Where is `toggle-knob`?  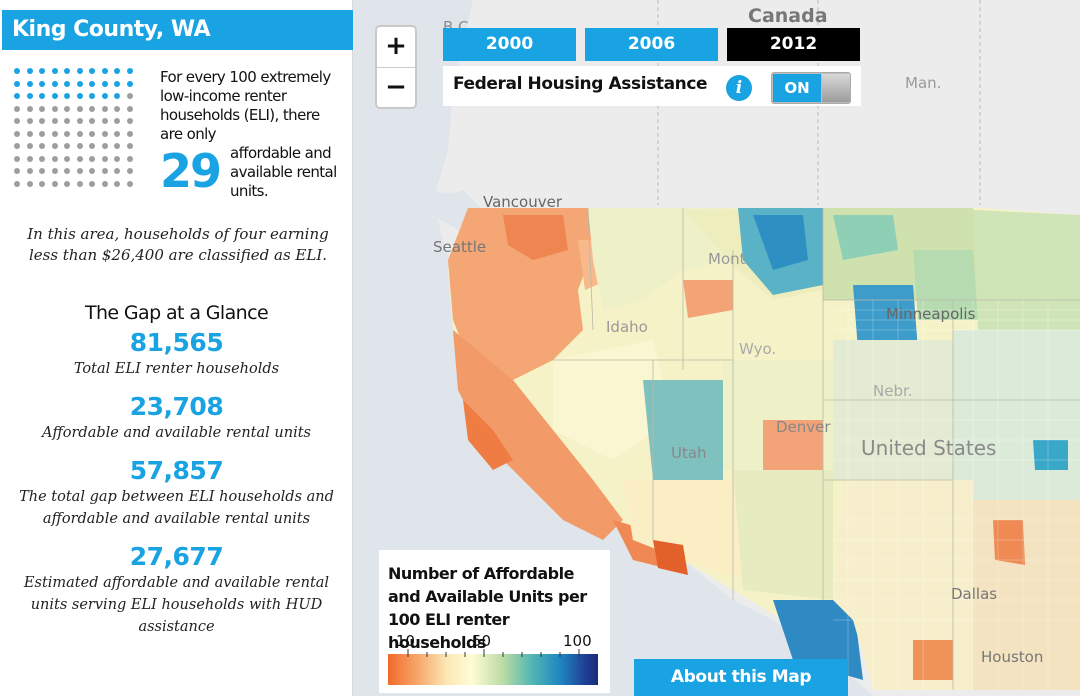
toggle-knob is located at coordinates (836, 88).